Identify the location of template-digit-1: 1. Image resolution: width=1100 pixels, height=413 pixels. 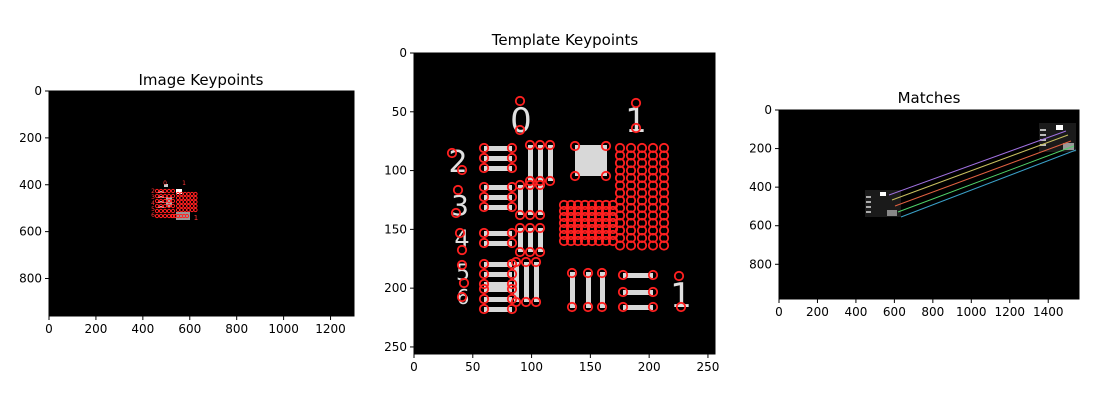
(636, 121).